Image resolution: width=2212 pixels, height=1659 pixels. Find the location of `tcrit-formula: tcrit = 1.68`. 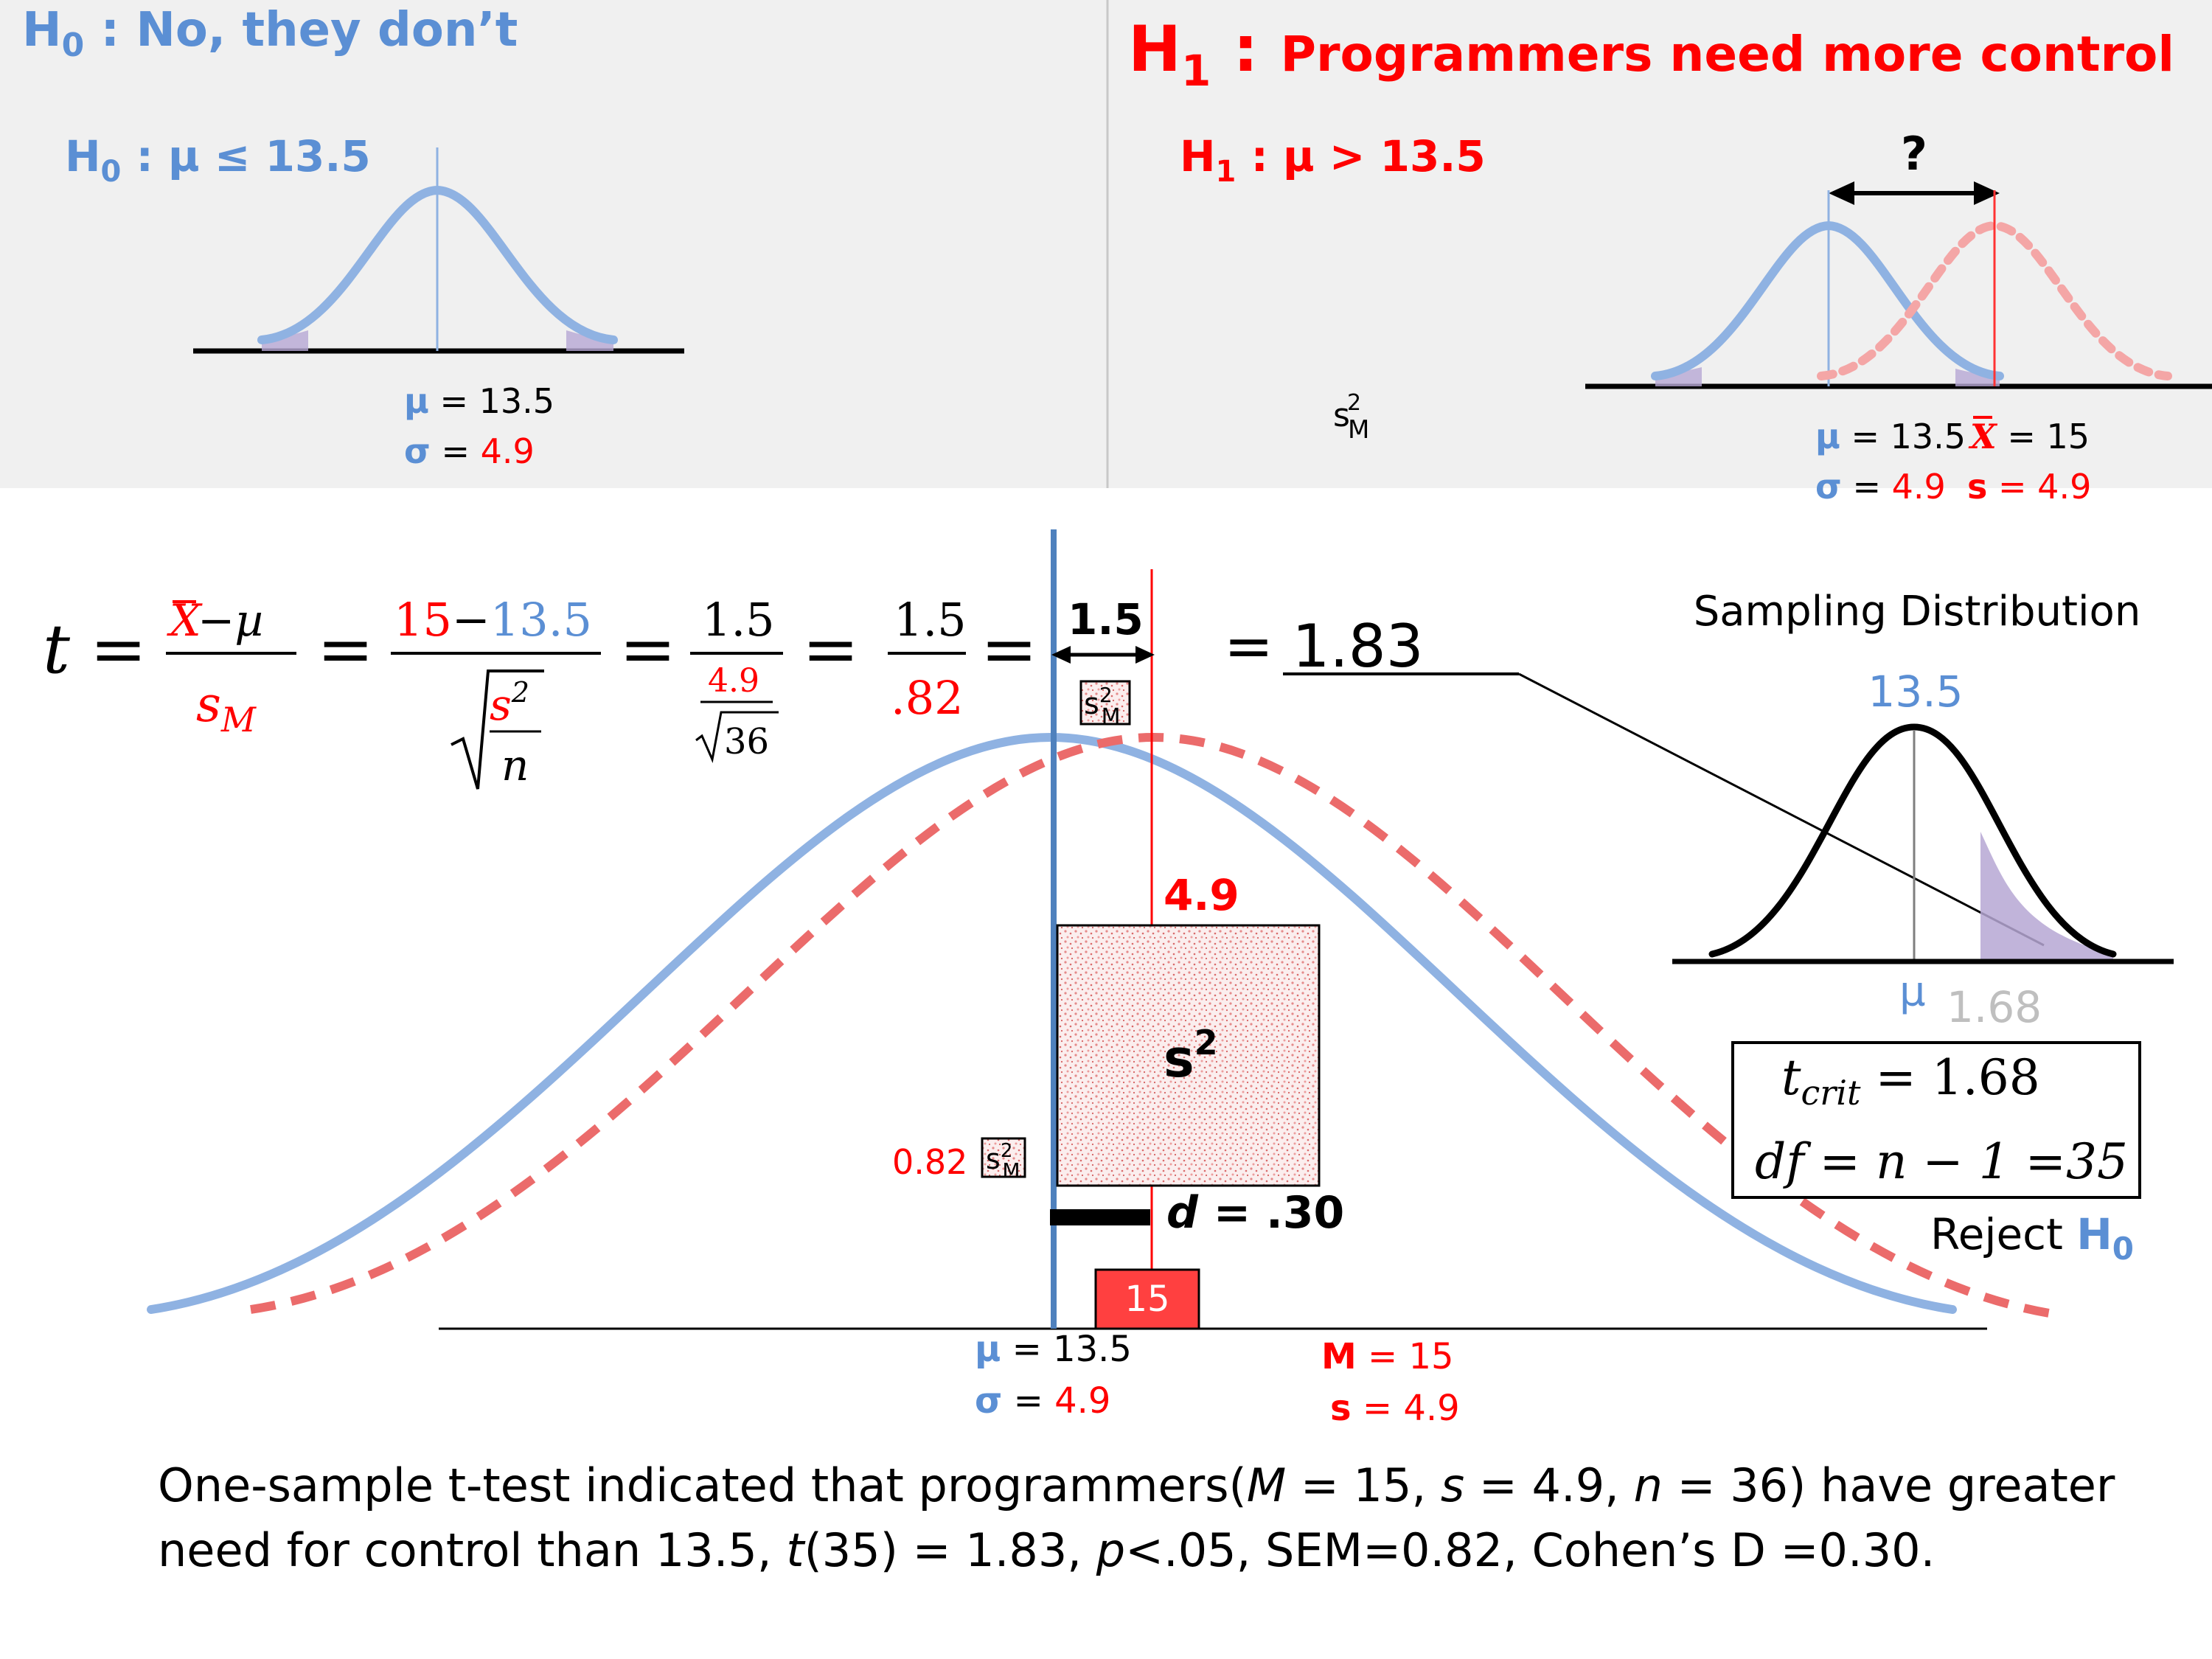

tcrit-formula: tcrit = 1.68 is located at coordinates (1910, 1081).